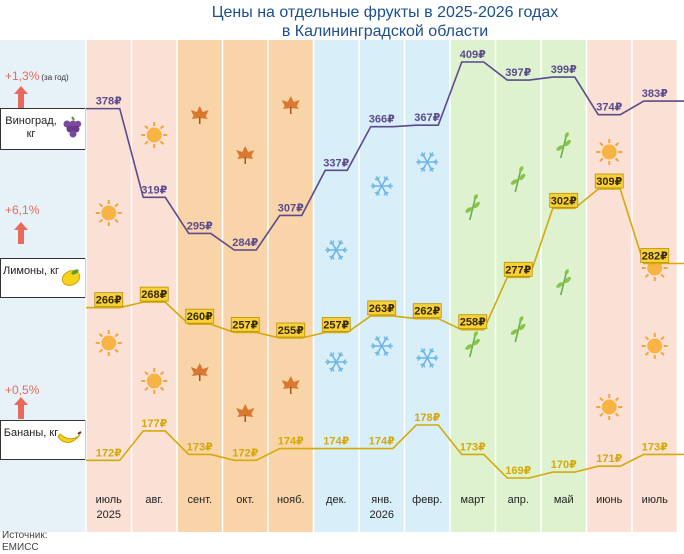 The height and width of the screenshot is (554, 684). What do you see at coordinates (22, 76) in the screenshot?
I see `grapes-change-value: +1,3%` at bounding box center [22, 76].